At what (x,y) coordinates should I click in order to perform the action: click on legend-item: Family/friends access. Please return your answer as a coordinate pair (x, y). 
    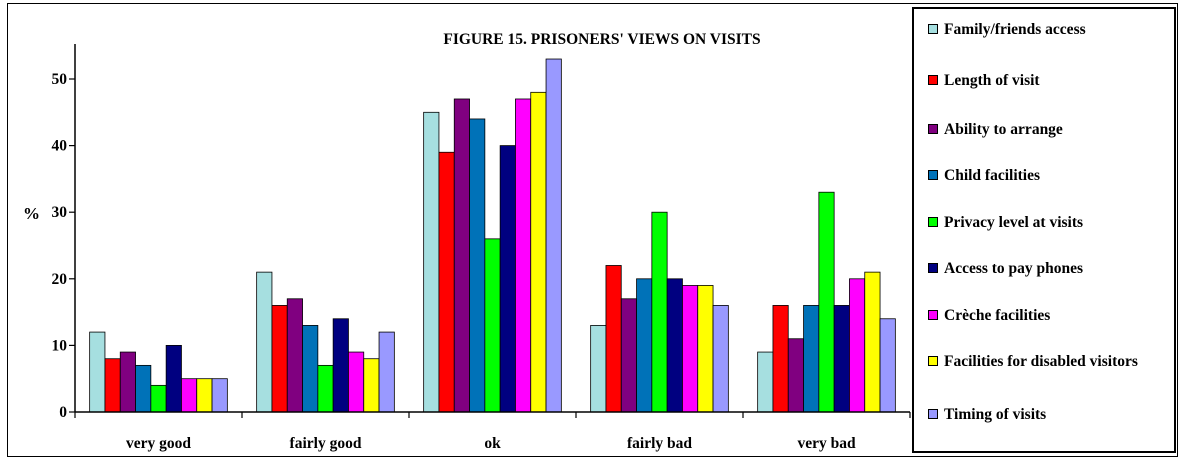
    Looking at the image, I should click on (1036, 30).